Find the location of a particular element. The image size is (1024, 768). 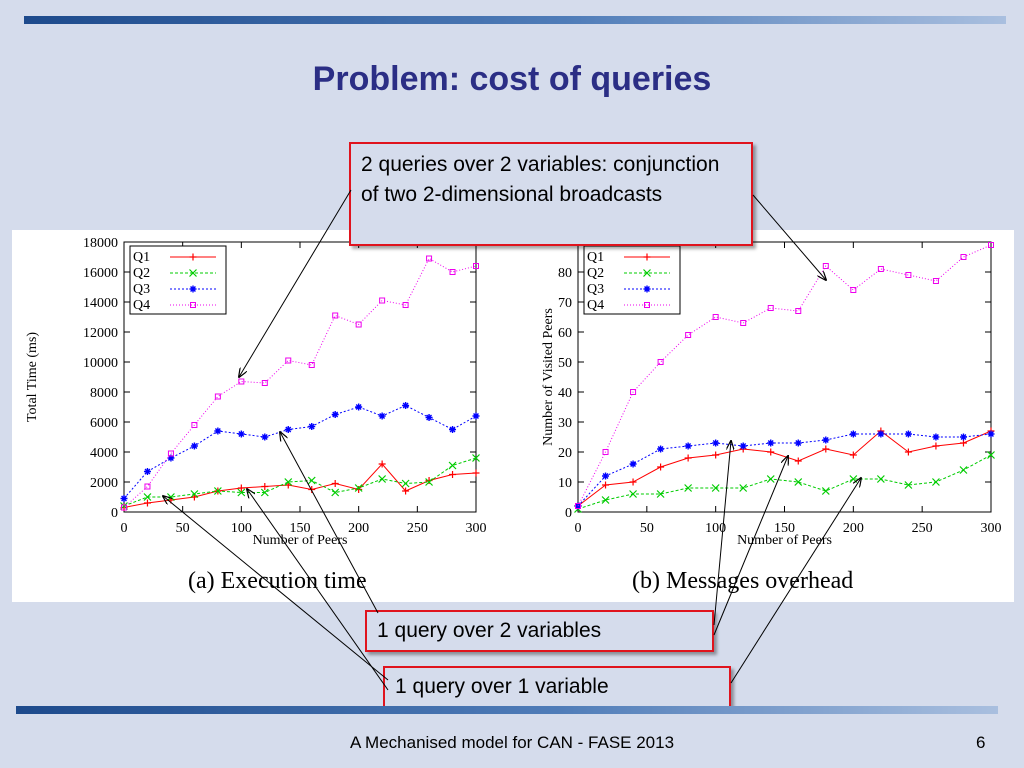

legend-label: Q3 is located at coordinates (595, 289).